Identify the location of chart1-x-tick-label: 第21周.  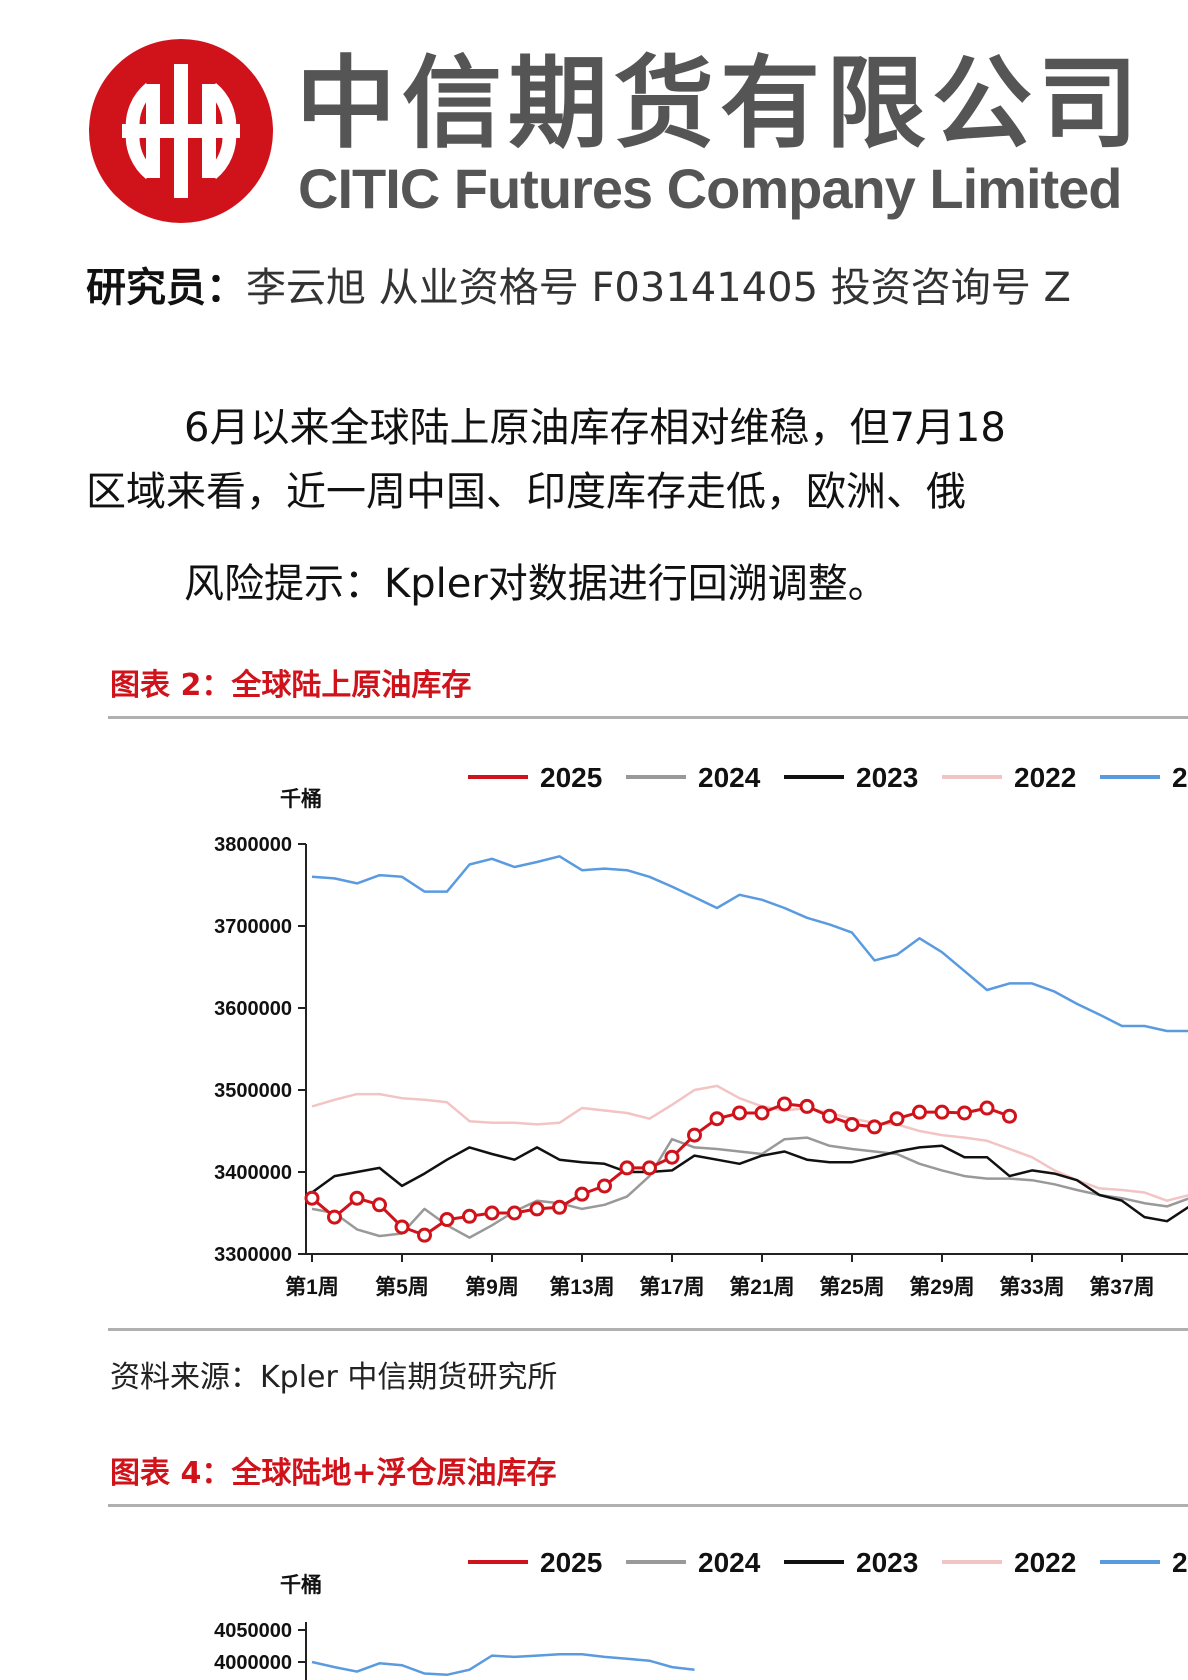
(761, 1287).